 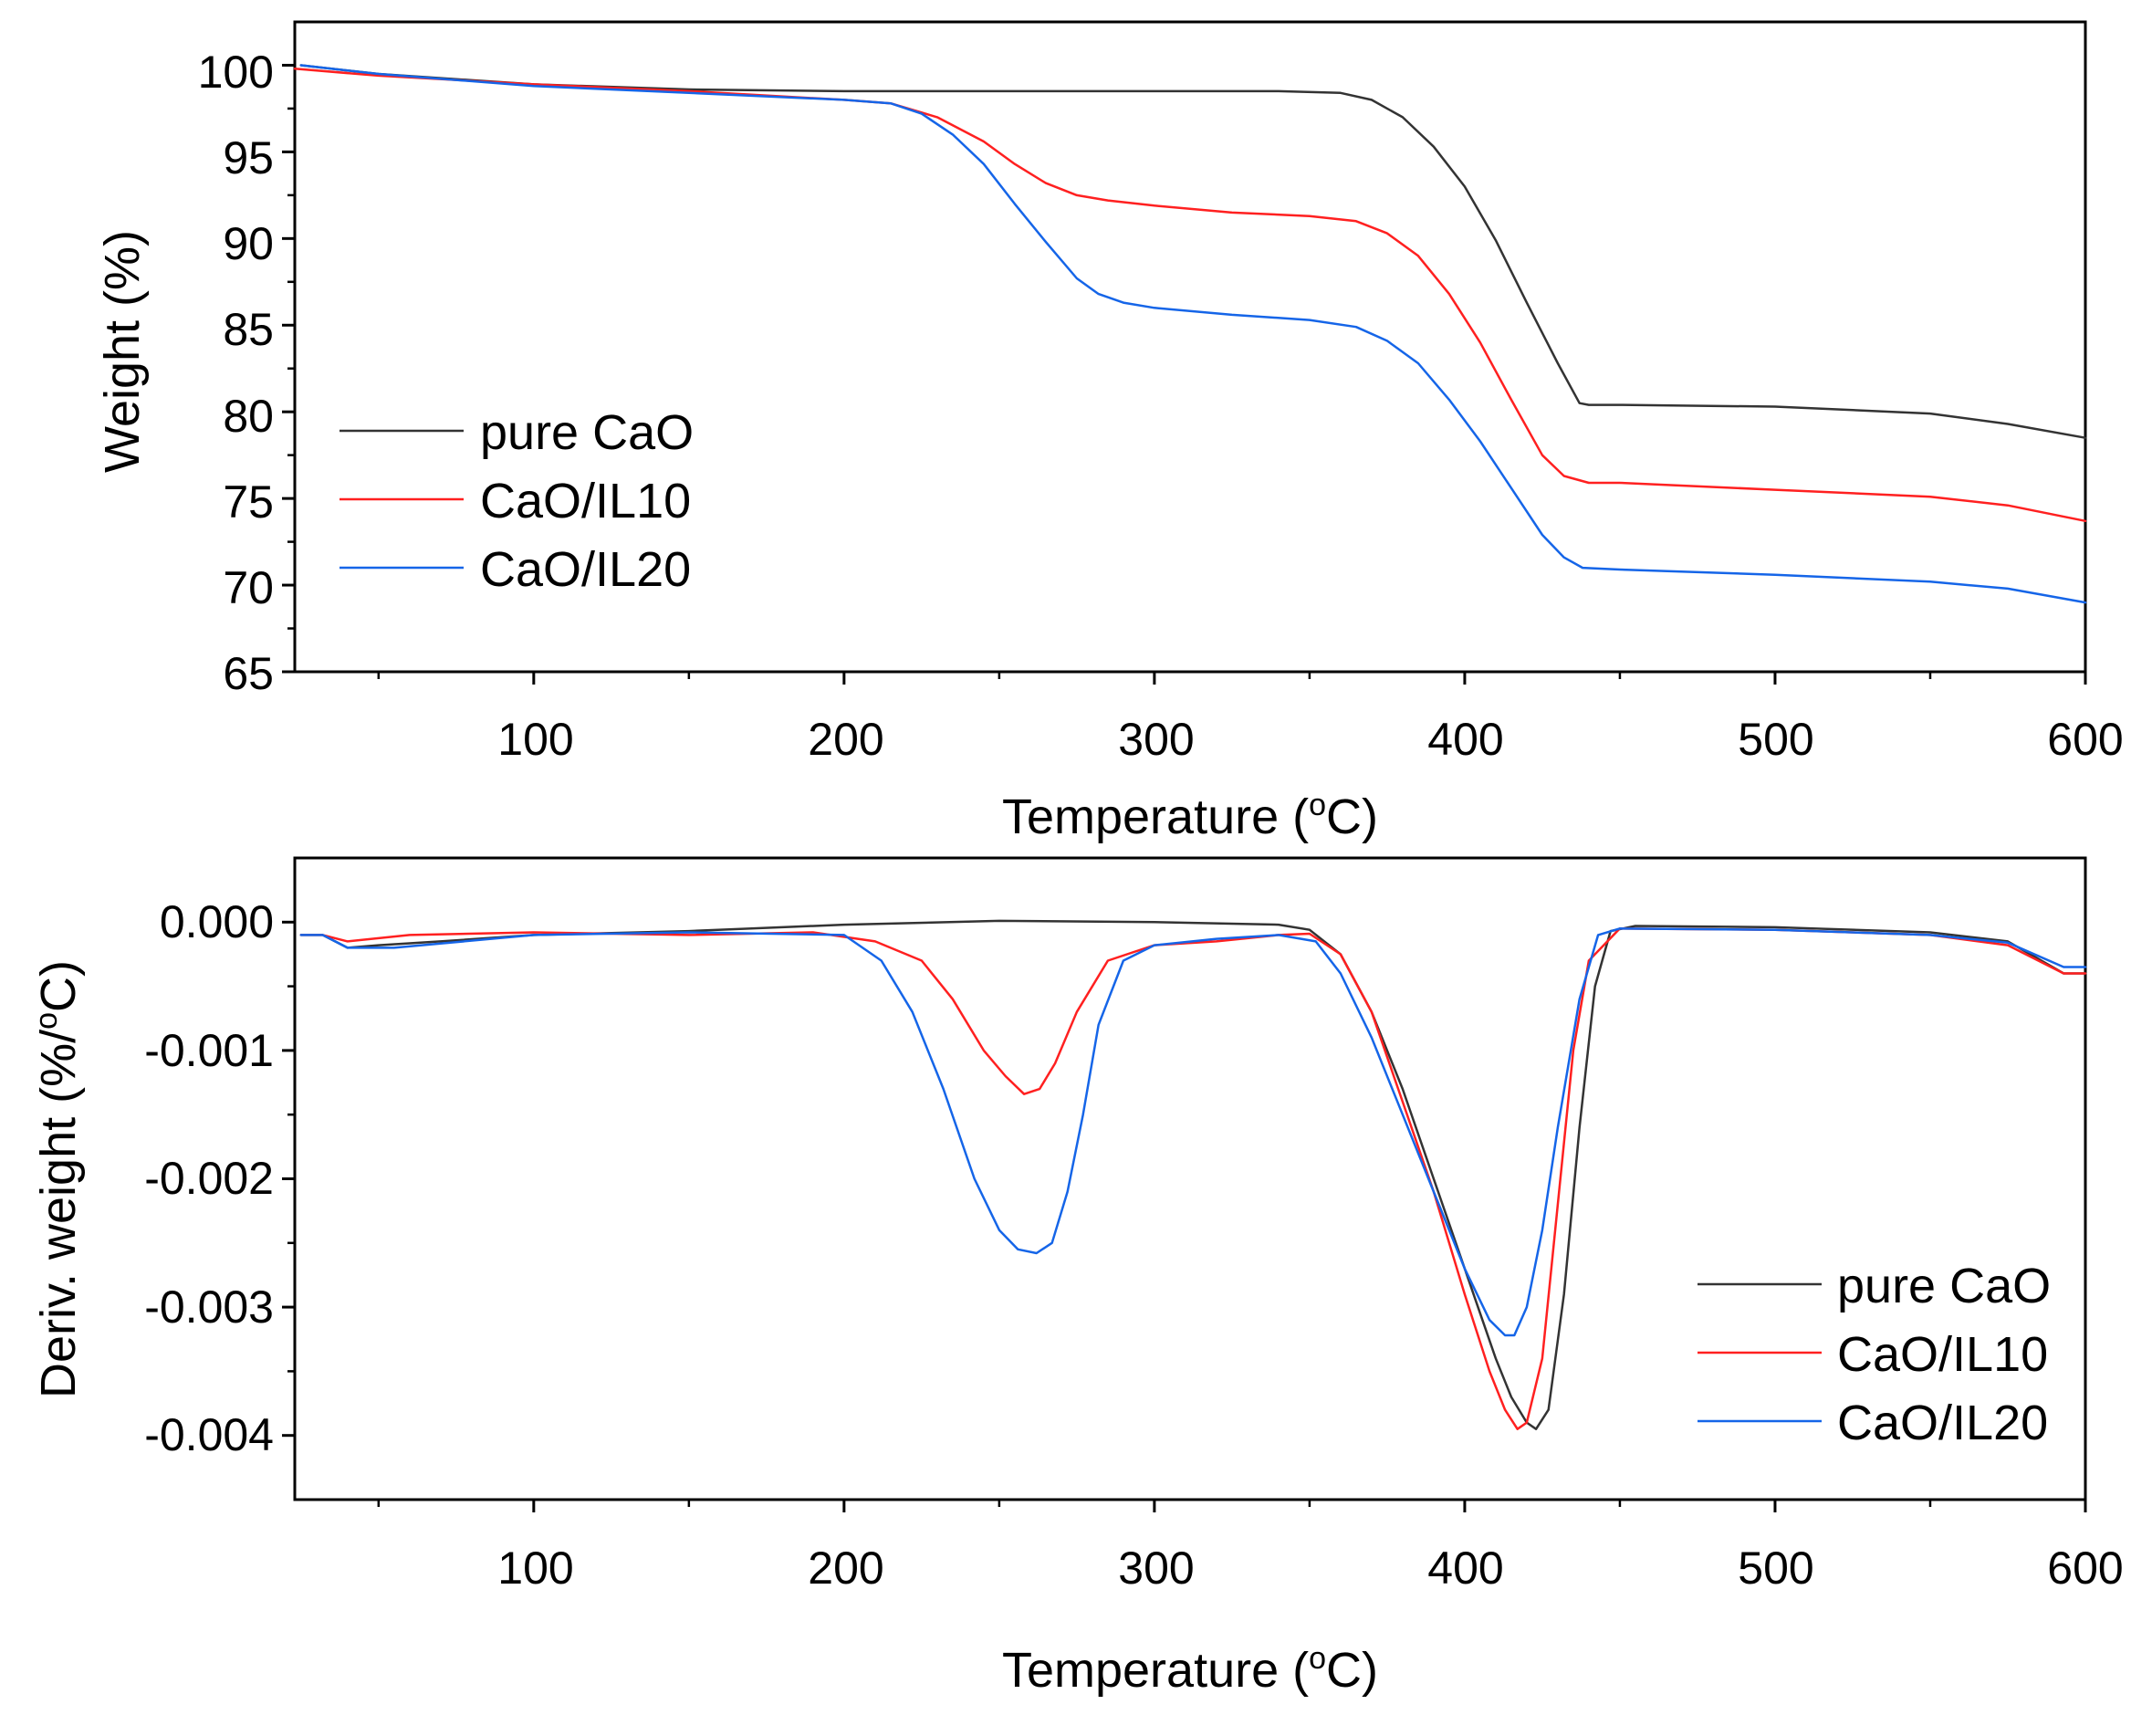 What do you see at coordinates (1310, 1568) in the screenshot?
I see `derivative-x-tick-labels: 100 200 300 400 500 600` at bounding box center [1310, 1568].